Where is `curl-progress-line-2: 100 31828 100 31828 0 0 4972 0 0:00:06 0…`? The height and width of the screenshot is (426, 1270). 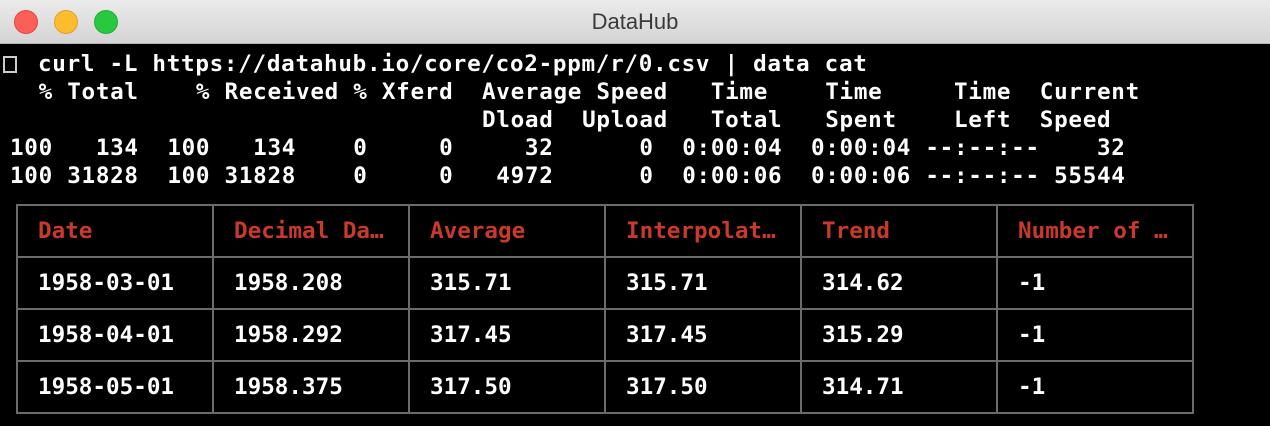 curl-progress-line-2: 100 31828 100 31828 0 0 4972 0 0:00:06 0… is located at coordinates (568, 176).